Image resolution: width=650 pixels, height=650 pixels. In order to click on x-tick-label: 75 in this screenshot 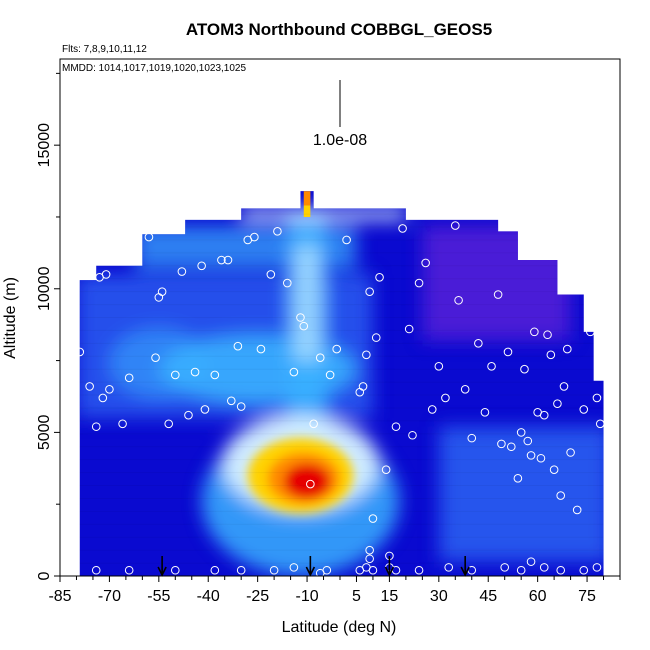, I will do `click(587, 596)`.